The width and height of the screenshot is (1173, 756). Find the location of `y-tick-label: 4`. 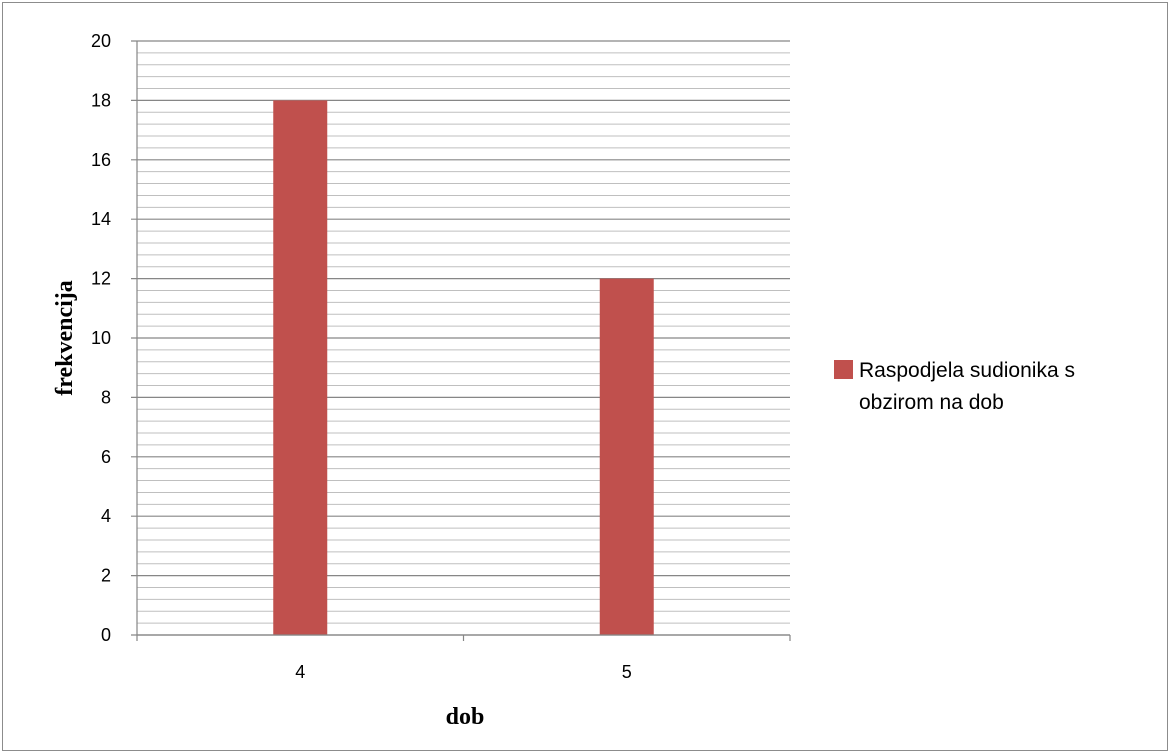

y-tick-label: 4 is located at coordinates (106, 516).